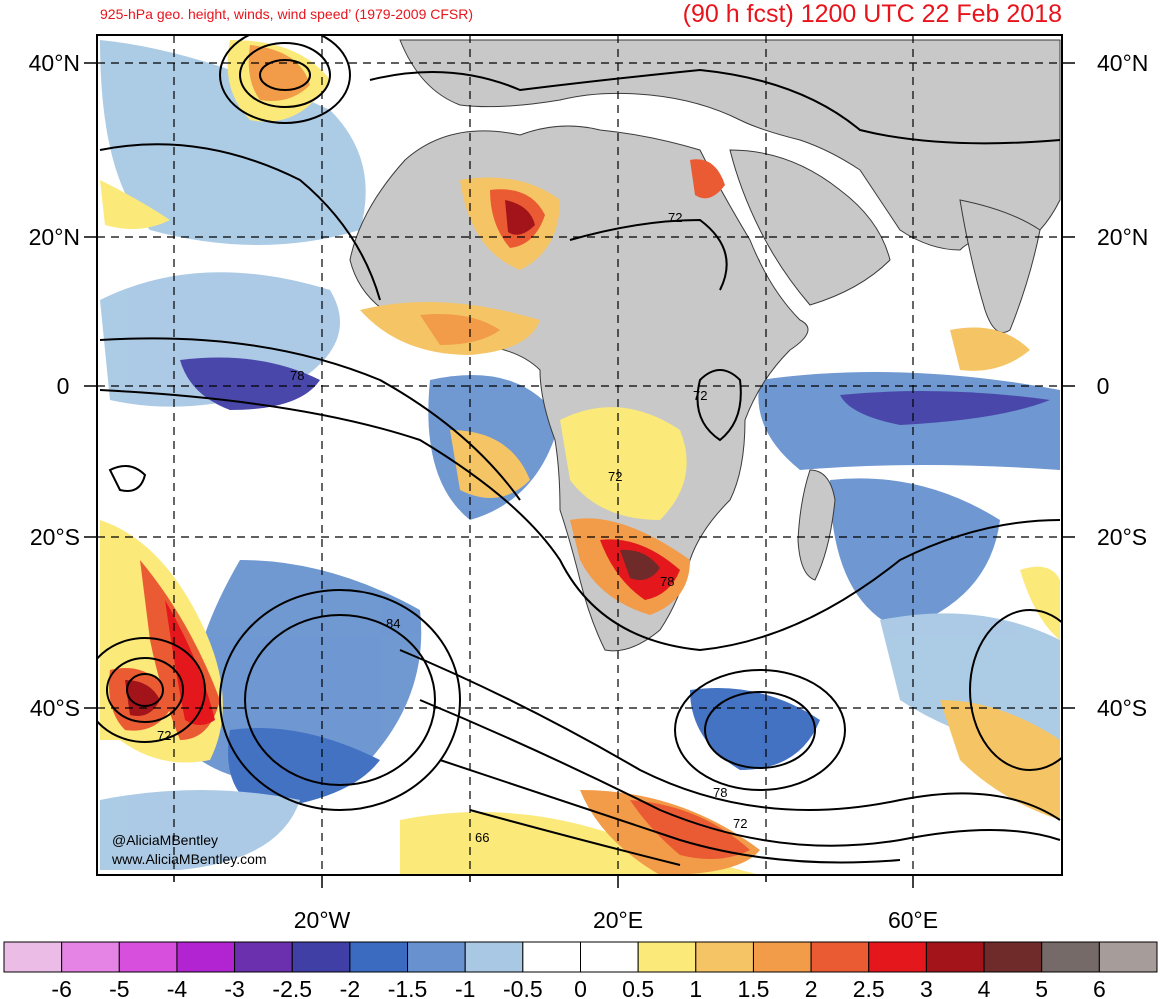 This screenshot has width=1160, height=999. Describe the element at coordinates (482, 837) in the screenshot. I see `contour-label: 66` at that location.